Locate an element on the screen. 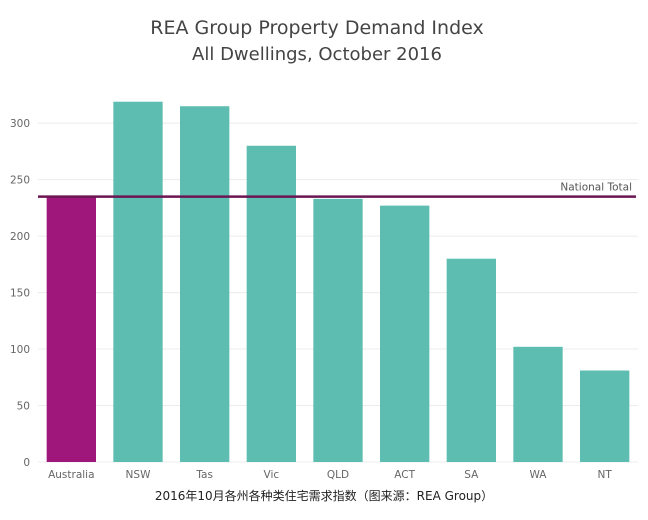 The height and width of the screenshot is (520, 648). bar-nsw is located at coordinates (138, 281).